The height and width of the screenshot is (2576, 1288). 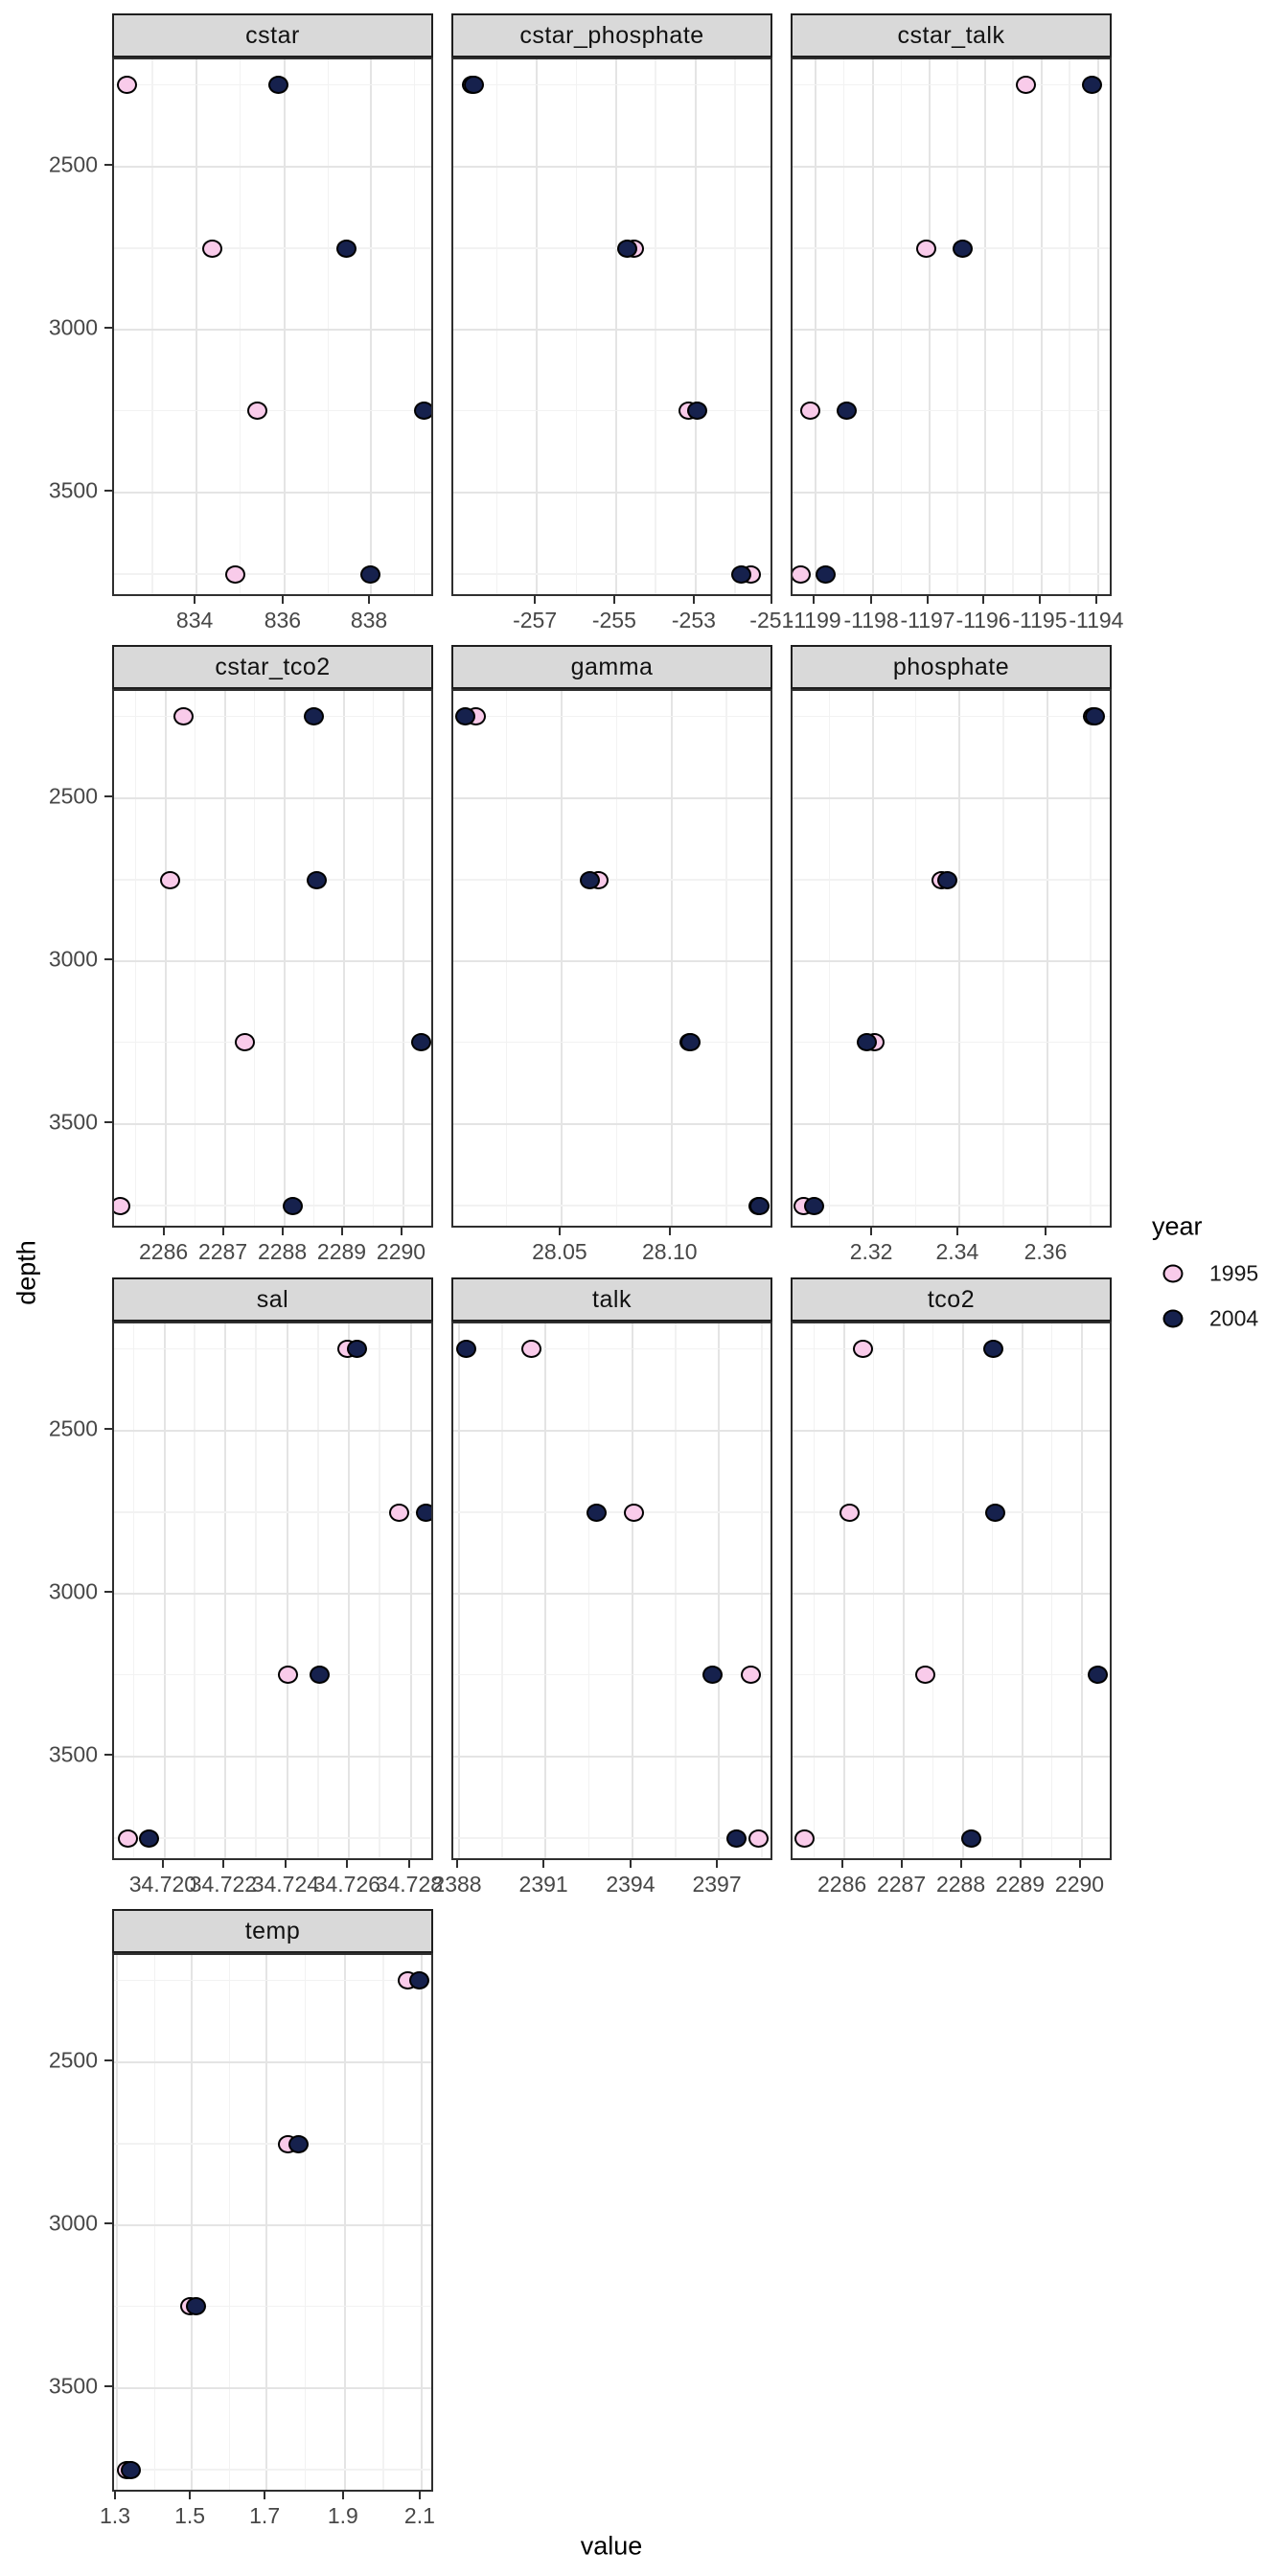 What do you see at coordinates (1046, 1251) in the screenshot?
I see `x-tick-label: 2.36` at bounding box center [1046, 1251].